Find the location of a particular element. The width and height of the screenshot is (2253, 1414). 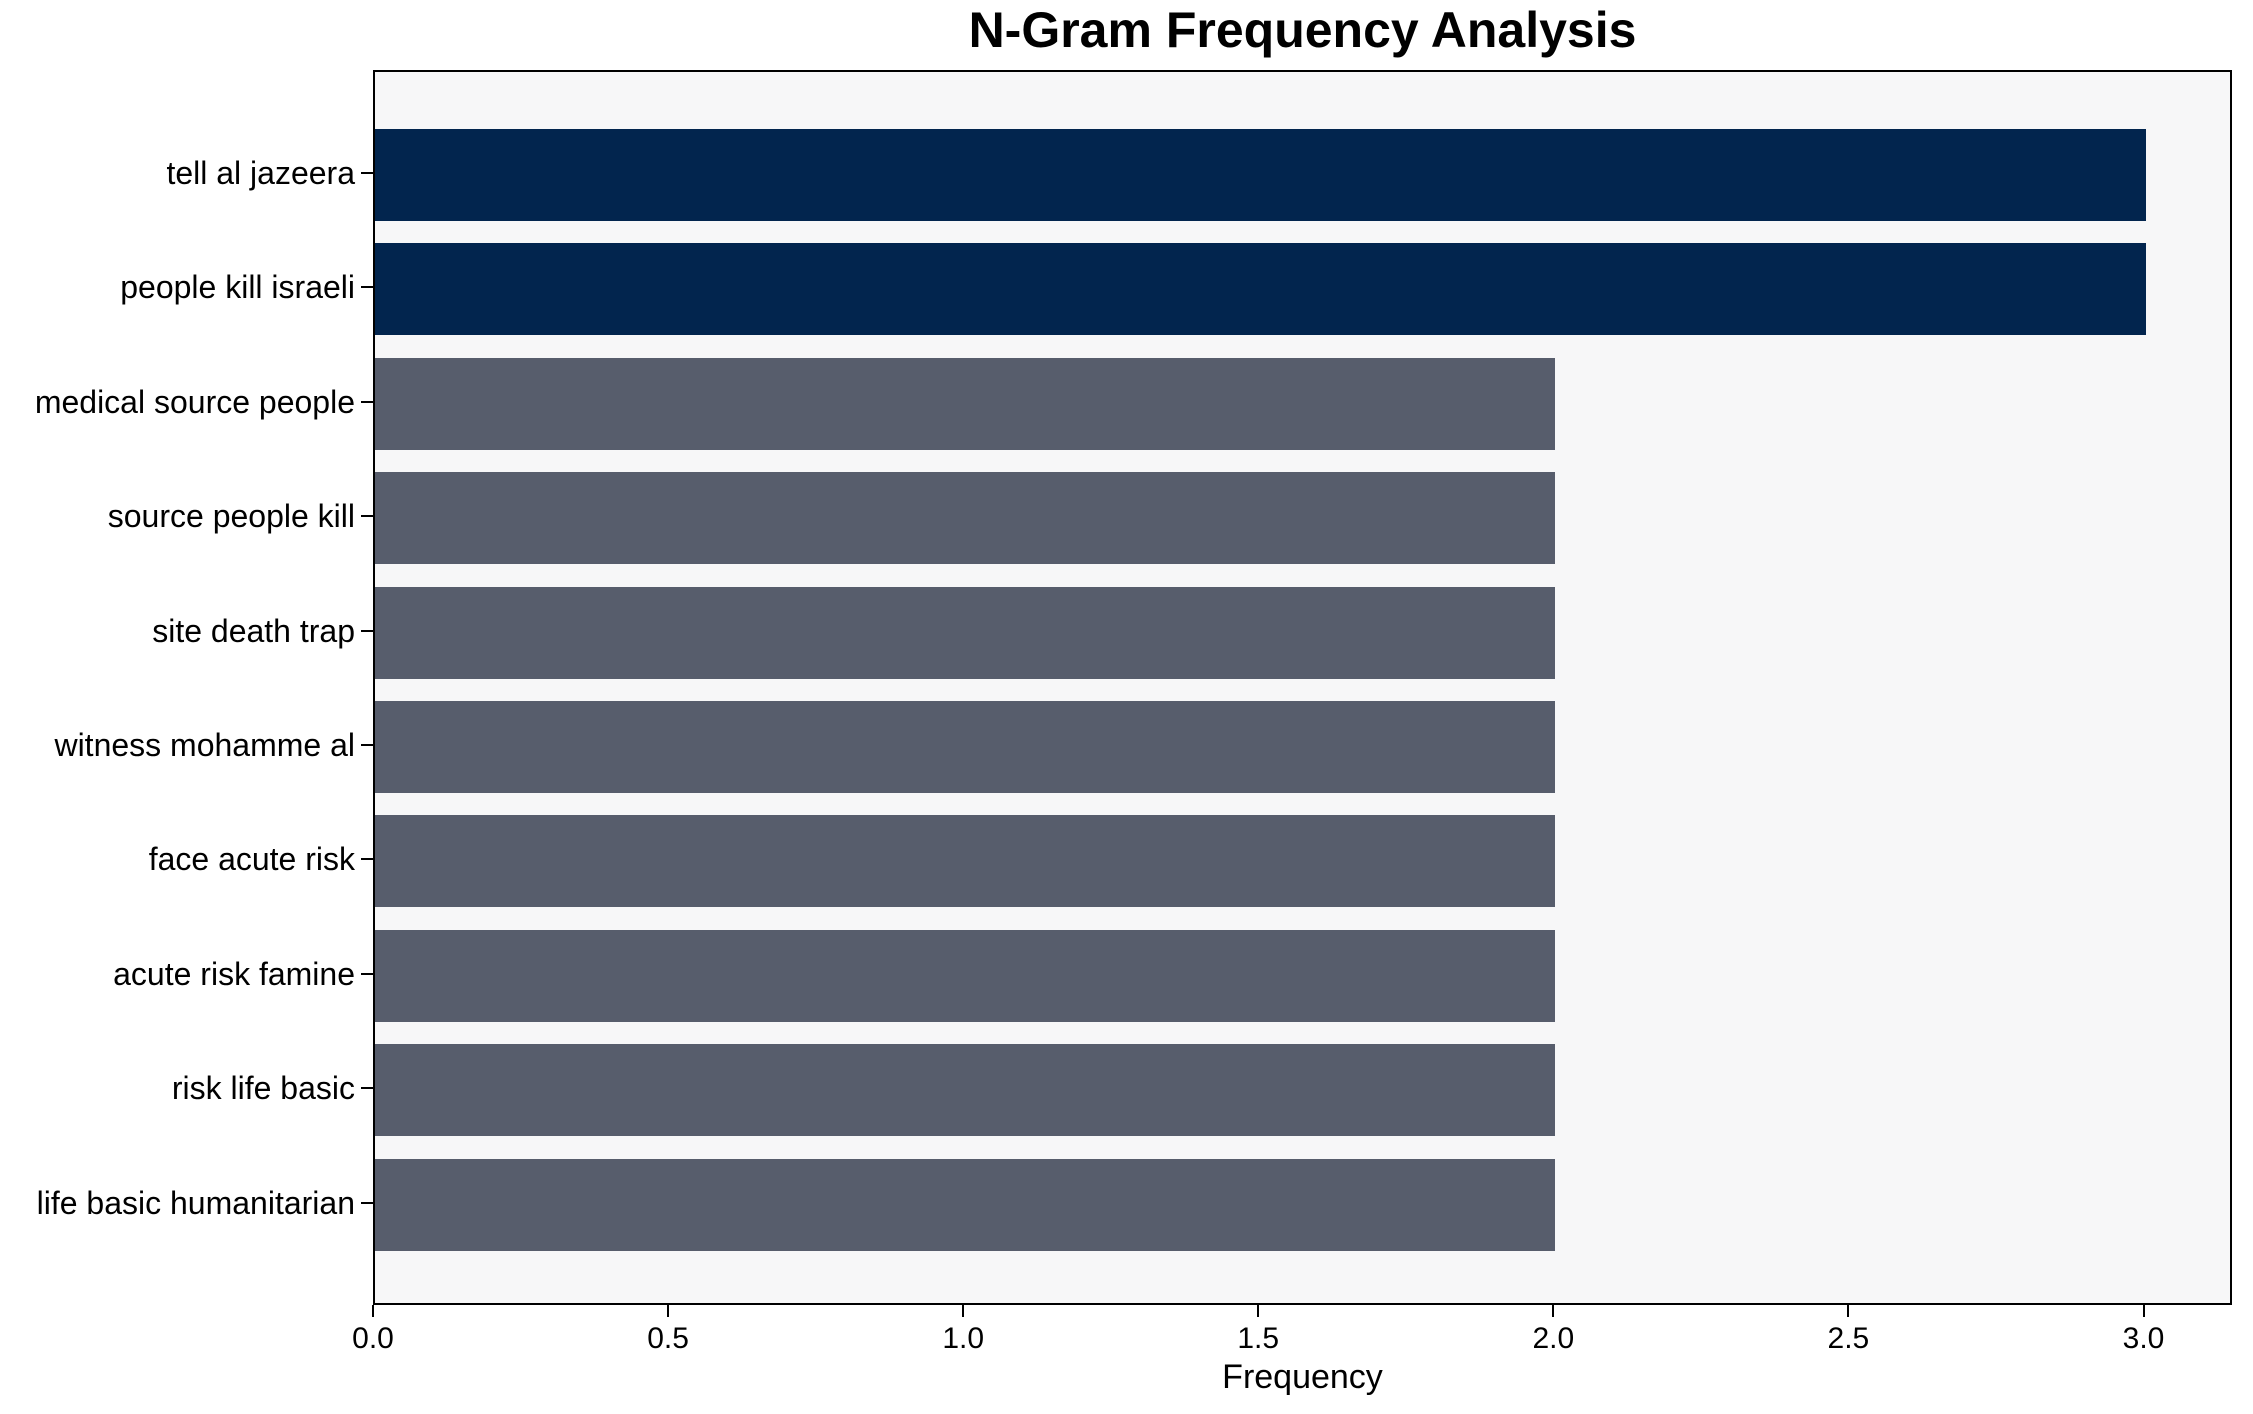

y-tick-label: face acute risk is located at coordinates (251, 859).